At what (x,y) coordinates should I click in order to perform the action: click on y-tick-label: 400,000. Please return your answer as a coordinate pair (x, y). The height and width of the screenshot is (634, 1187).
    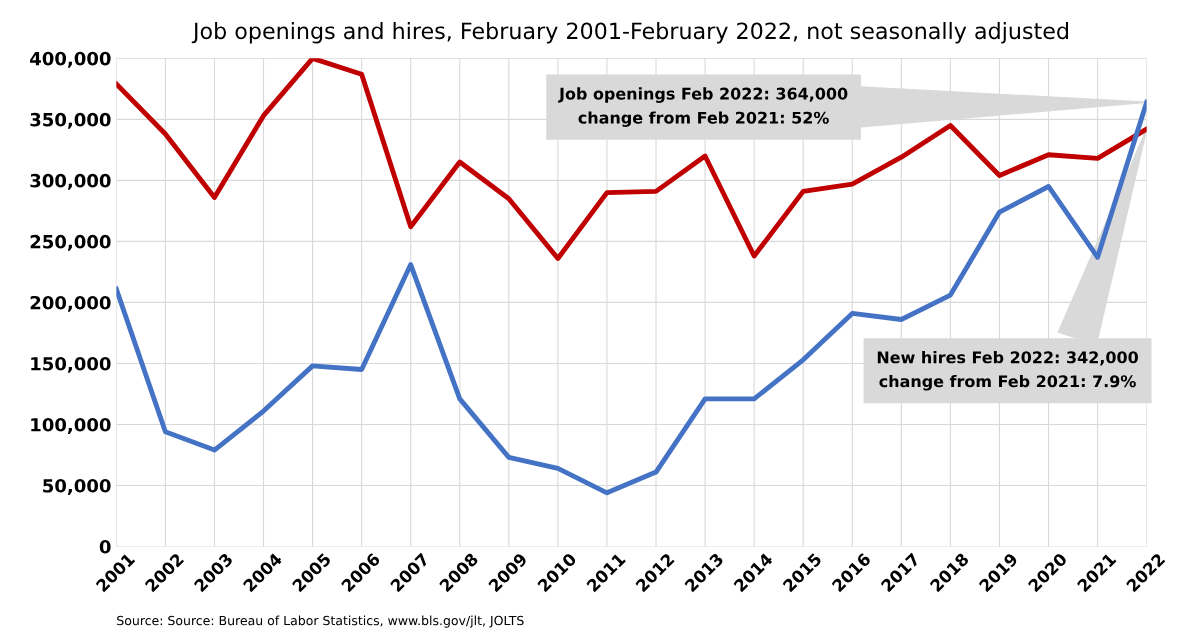
    Looking at the image, I should click on (70, 59).